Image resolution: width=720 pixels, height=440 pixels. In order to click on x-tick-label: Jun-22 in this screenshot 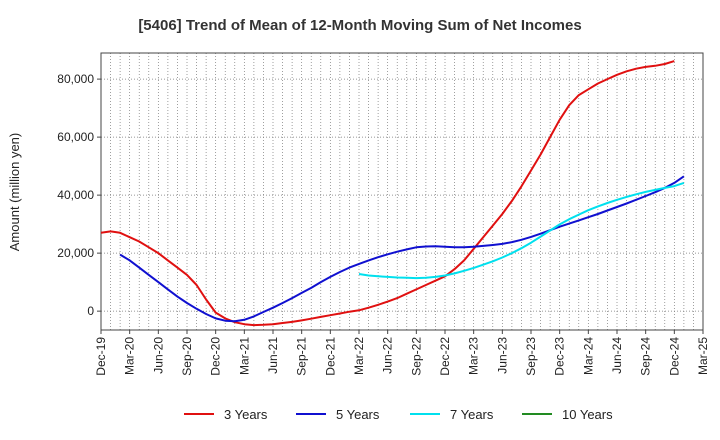, I will do `click(388, 355)`.